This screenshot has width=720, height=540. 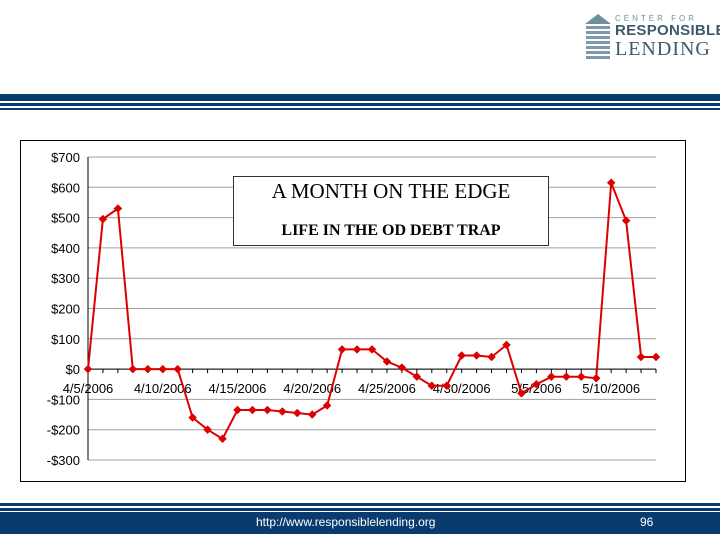 I want to click on y-tick-label: $300, so click(x=65, y=278).